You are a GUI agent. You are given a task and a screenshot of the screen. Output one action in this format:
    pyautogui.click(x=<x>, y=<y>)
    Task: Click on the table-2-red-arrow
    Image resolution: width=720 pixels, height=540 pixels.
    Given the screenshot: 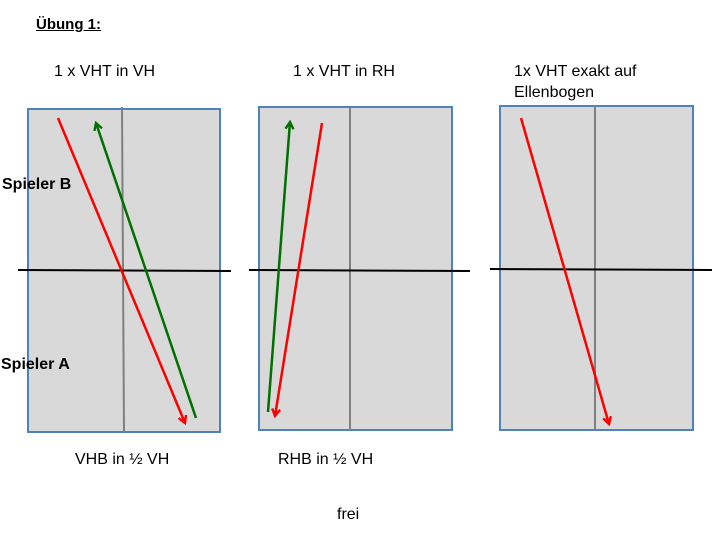 What is the action you would take?
    pyautogui.click(x=299, y=269)
    